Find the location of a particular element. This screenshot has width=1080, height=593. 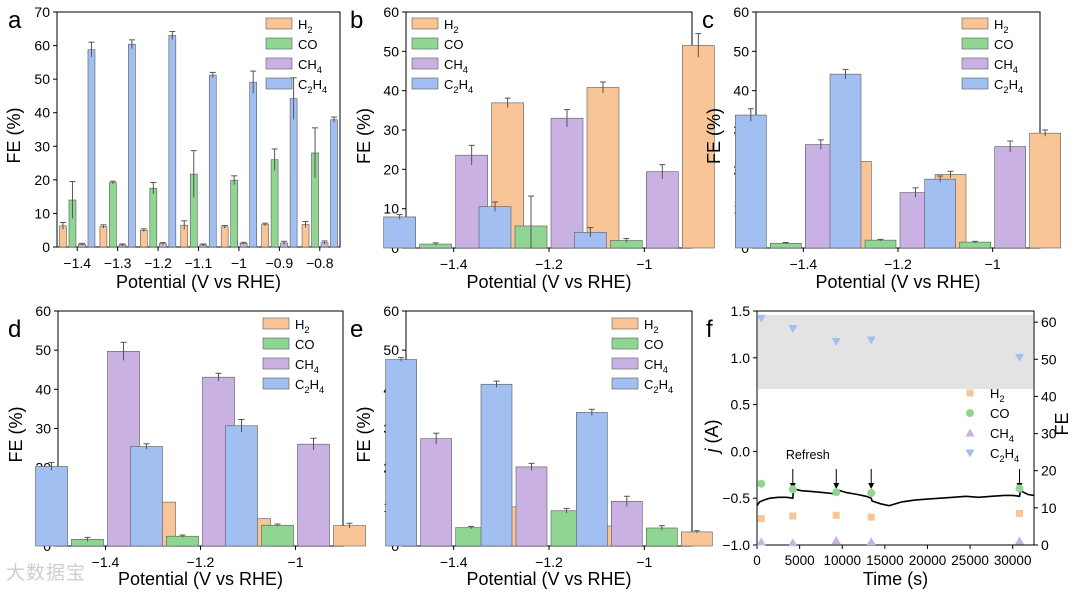

x-axis-label: Potential (V vs RHE) is located at coordinates (897, 282).